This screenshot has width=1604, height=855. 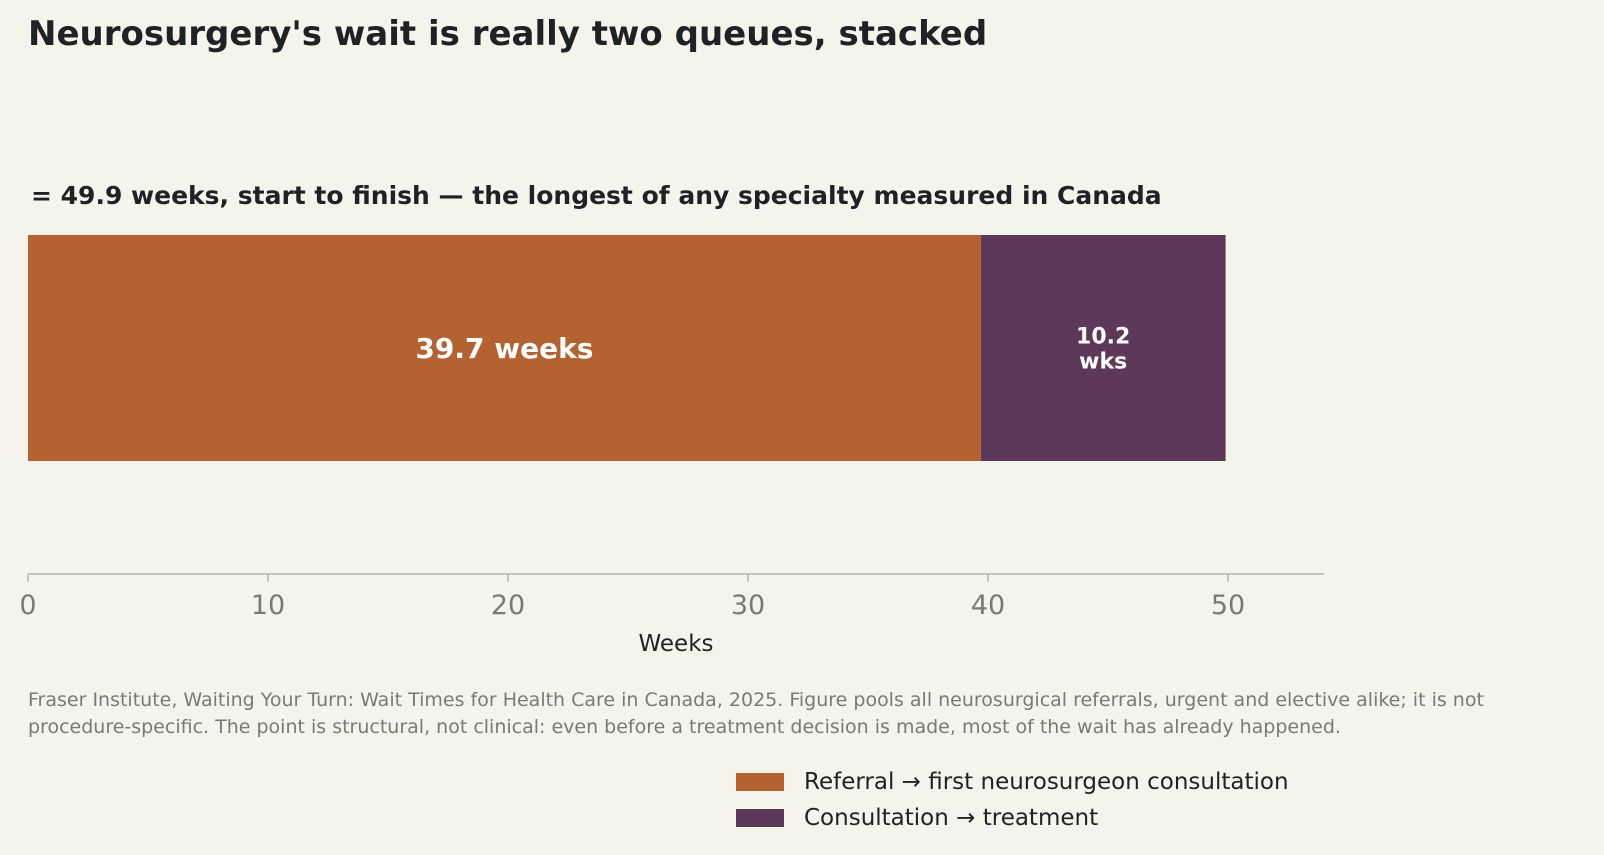 I want to click on legend-item-treatment: Consultation → treatment, so click(x=1012, y=818).